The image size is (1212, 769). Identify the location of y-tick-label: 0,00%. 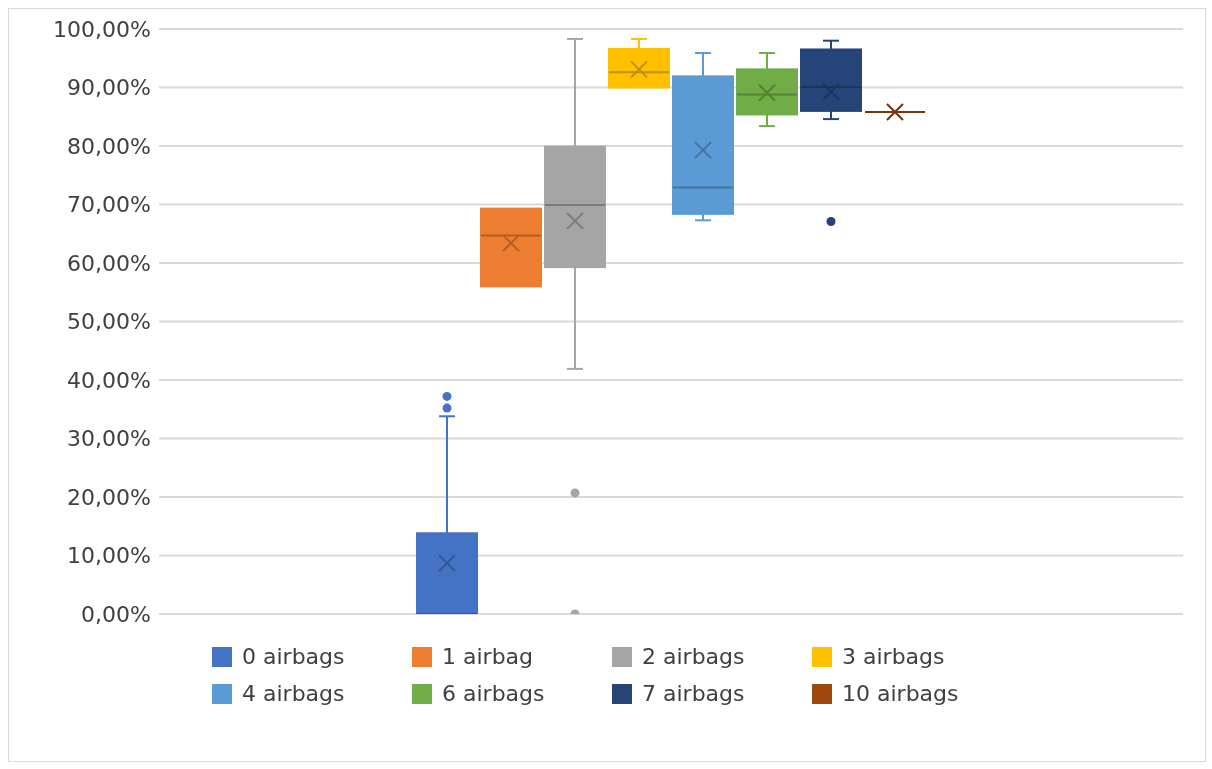
(116, 614).